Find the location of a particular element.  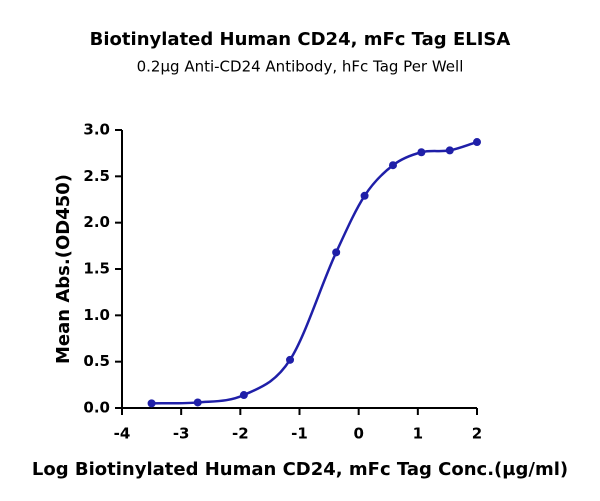

x-tick-label: 0 is located at coordinates (358, 434).